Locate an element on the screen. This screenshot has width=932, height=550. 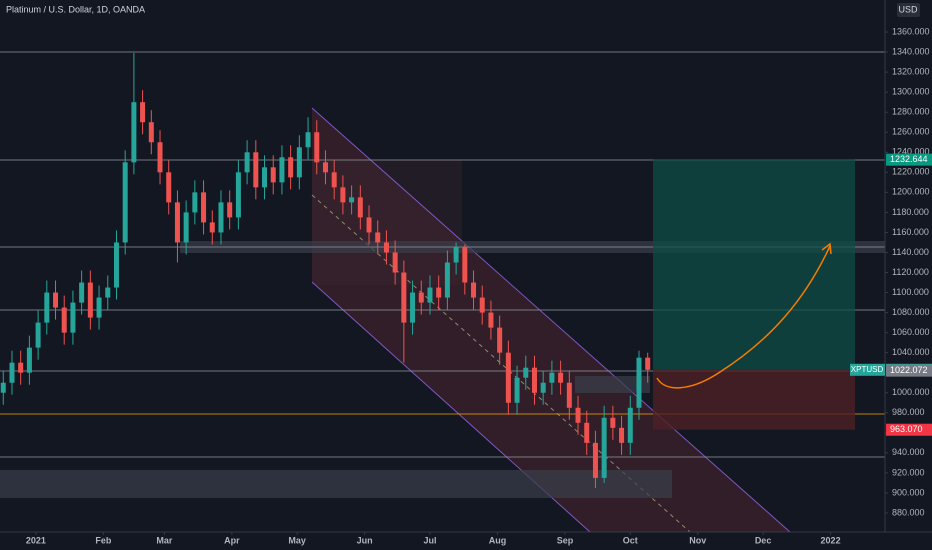
channel-zone is located at coordinates (387, 222).